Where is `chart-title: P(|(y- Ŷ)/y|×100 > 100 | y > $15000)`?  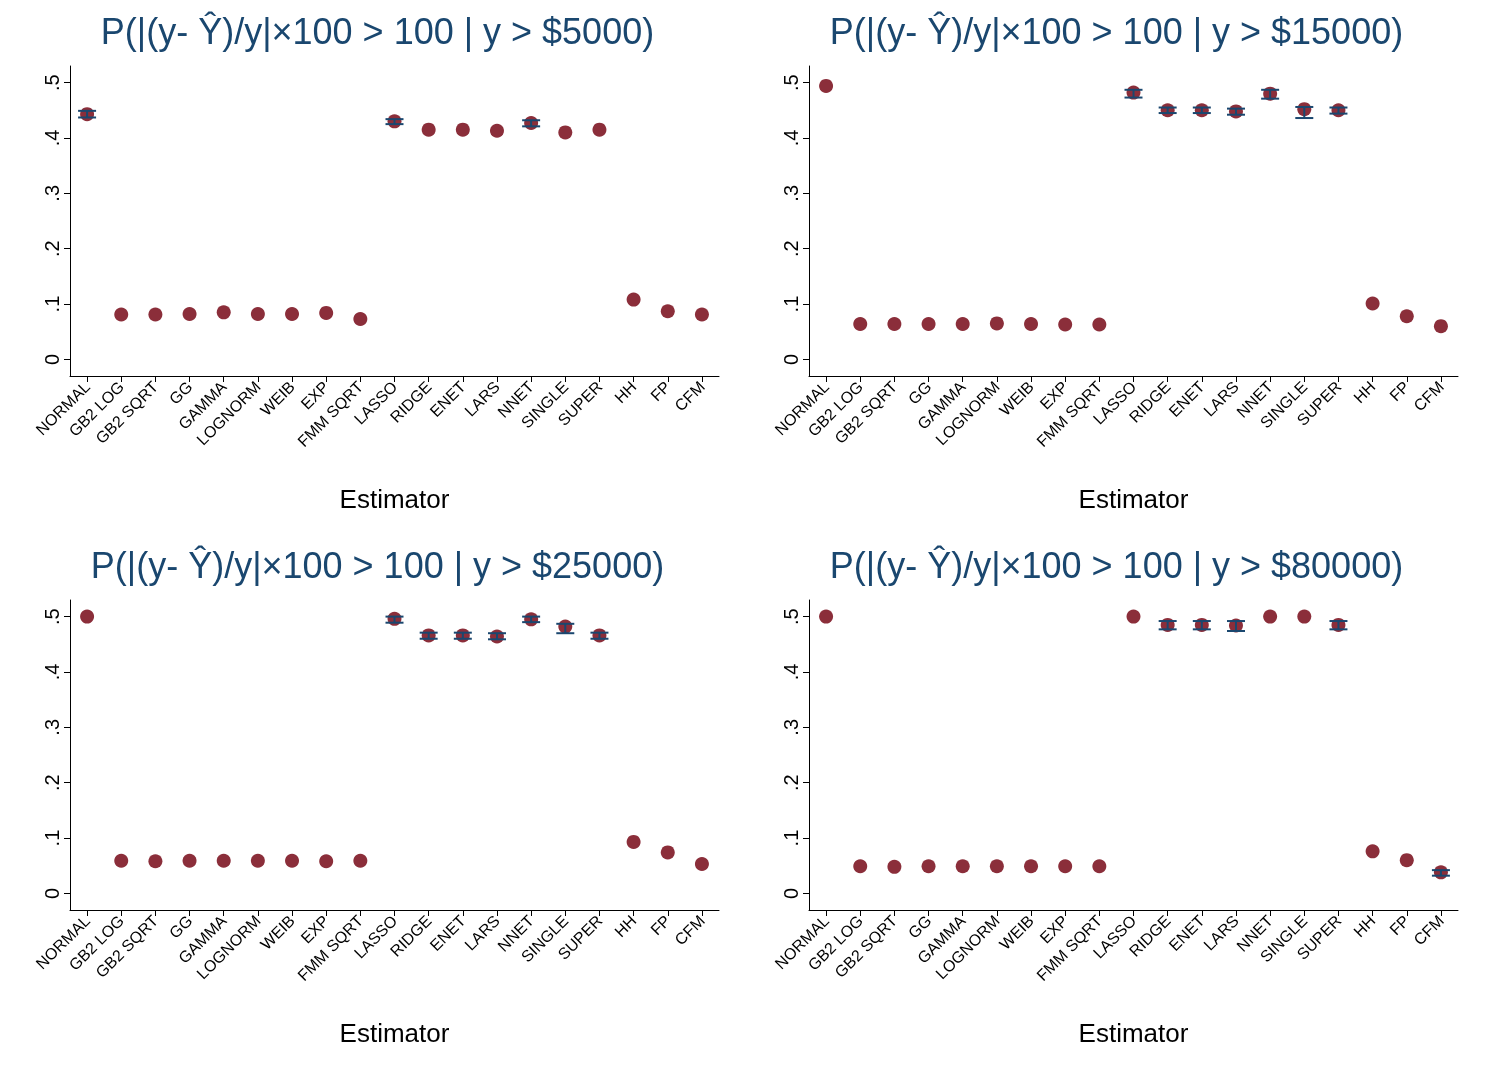 chart-title: P(|(y- Ŷ)/y|×100 > 100 | y > $15000) is located at coordinates (1116, 31).